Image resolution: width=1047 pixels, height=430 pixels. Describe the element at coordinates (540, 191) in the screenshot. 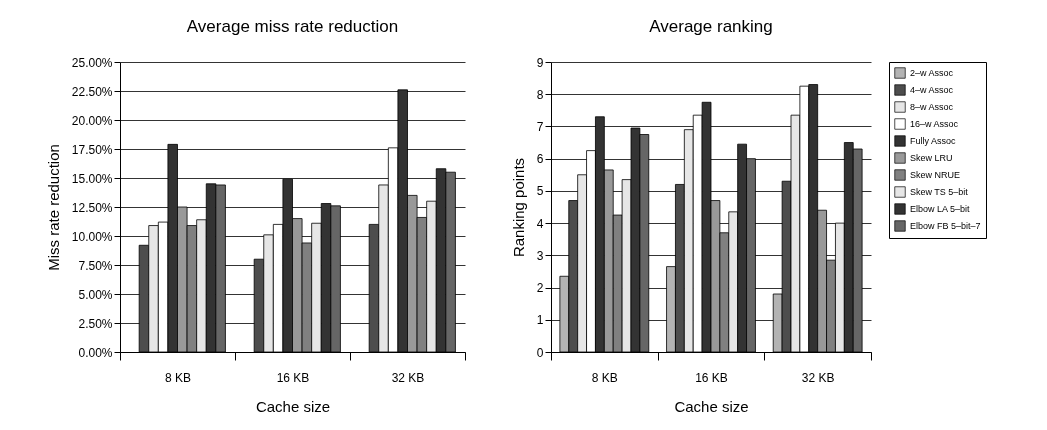

I see `y-tick-label: 5` at that location.